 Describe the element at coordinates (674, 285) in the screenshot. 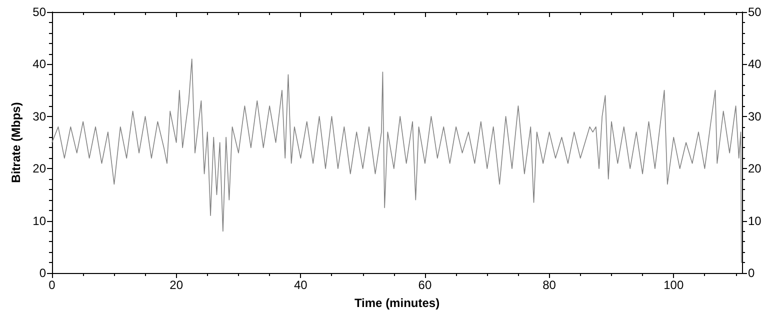

I see `x-tick-label: 100` at that location.